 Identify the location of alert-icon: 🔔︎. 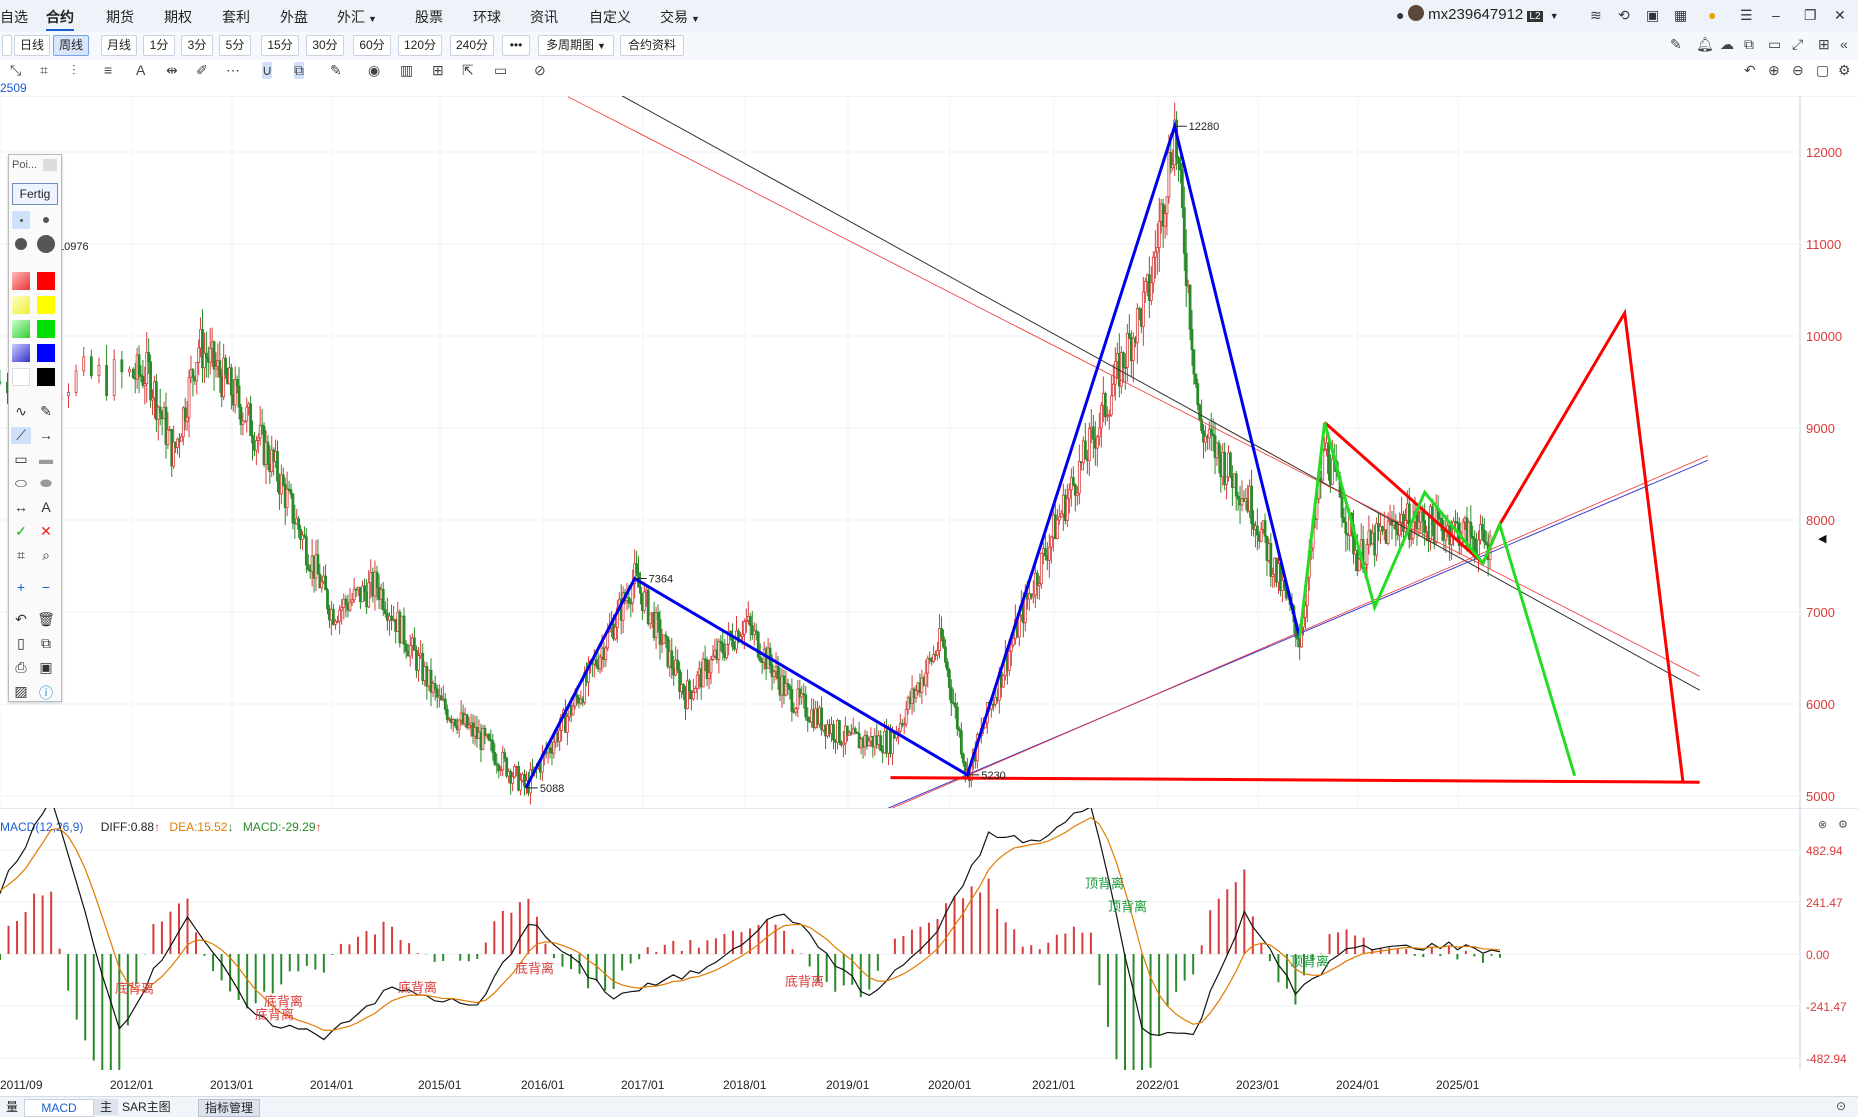
(1705, 44).